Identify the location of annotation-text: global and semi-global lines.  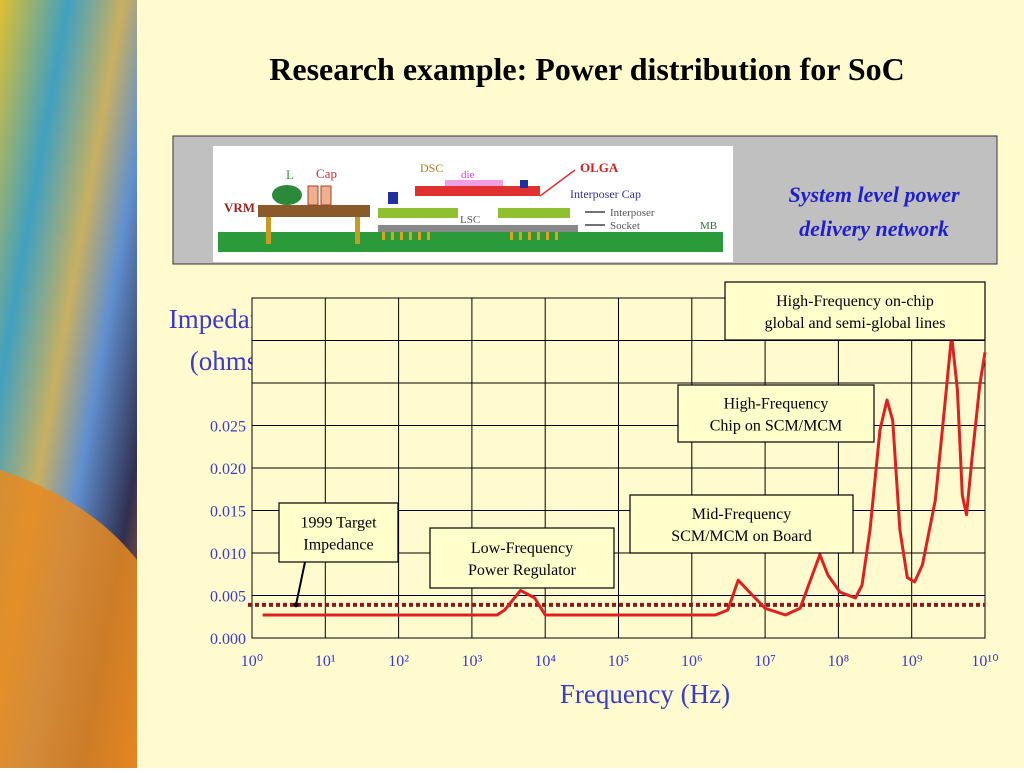
(855, 323).